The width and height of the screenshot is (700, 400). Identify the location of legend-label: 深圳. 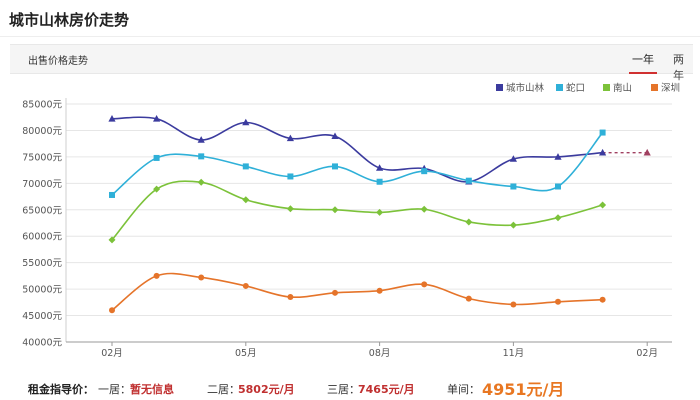
(670, 88).